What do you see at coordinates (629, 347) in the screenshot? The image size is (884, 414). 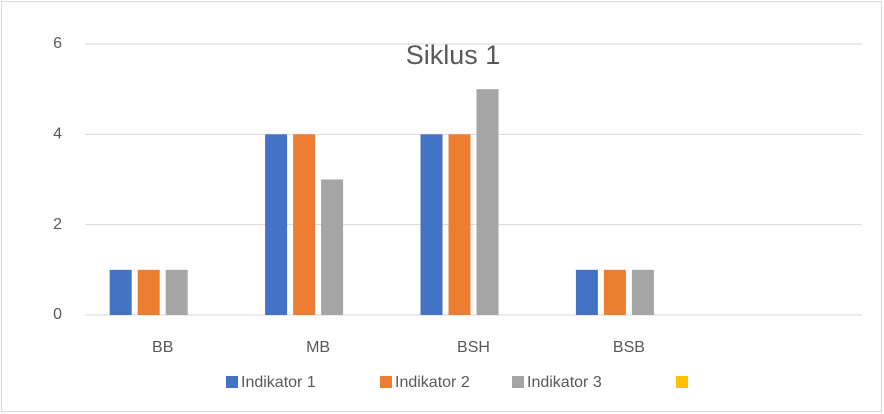 I see `x-tick-label: BSB` at bounding box center [629, 347].